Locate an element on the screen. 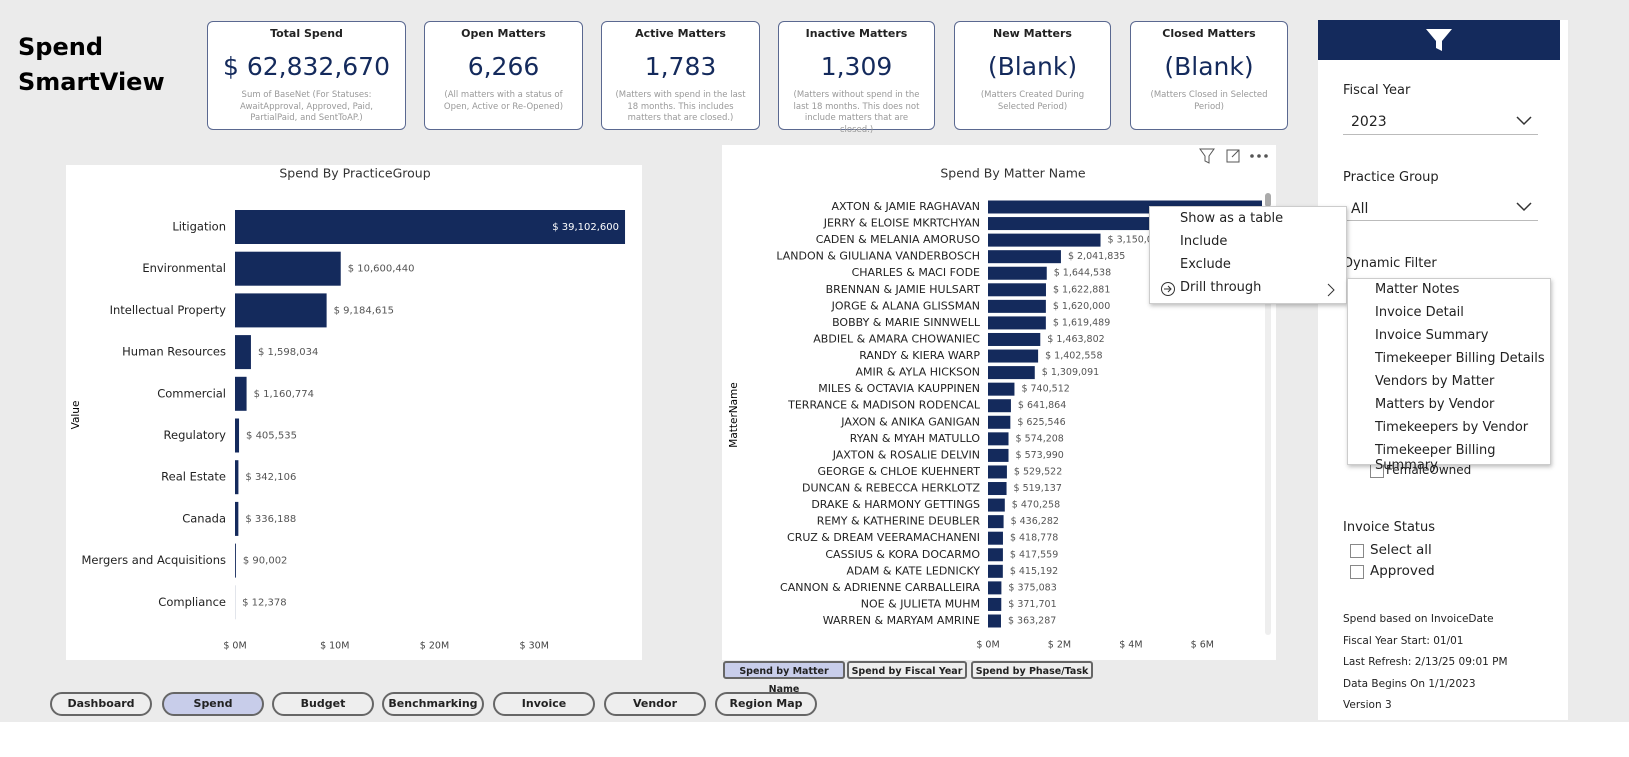 The height and width of the screenshot is (757, 1629). category-label: JAXTON & ROSALIE DELVIN is located at coordinates (906, 454).